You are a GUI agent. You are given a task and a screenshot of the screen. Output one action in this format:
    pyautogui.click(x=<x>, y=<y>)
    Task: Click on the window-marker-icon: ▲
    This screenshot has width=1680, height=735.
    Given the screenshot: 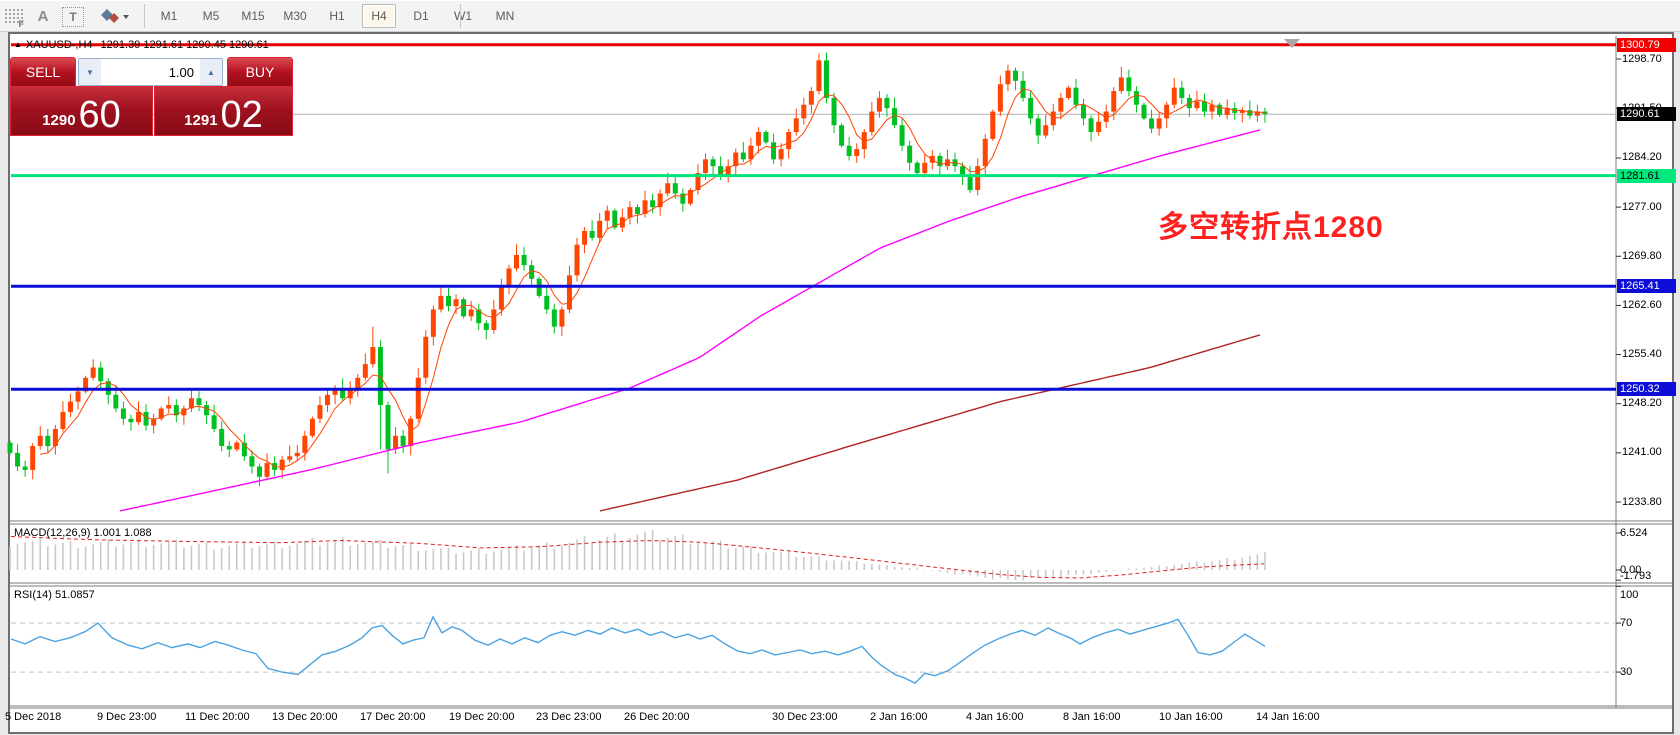 What is the action you would take?
    pyautogui.click(x=18, y=44)
    